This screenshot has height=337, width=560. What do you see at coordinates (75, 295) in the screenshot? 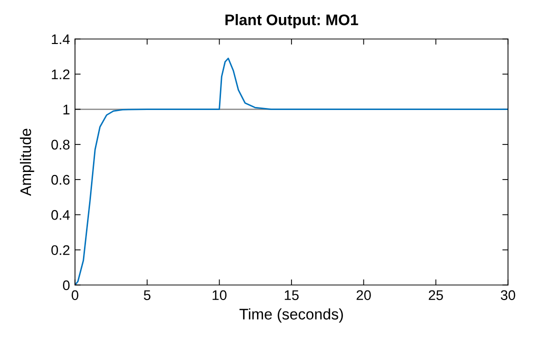
I see `x-tick-label: 0` at bounding box center [75, 295].